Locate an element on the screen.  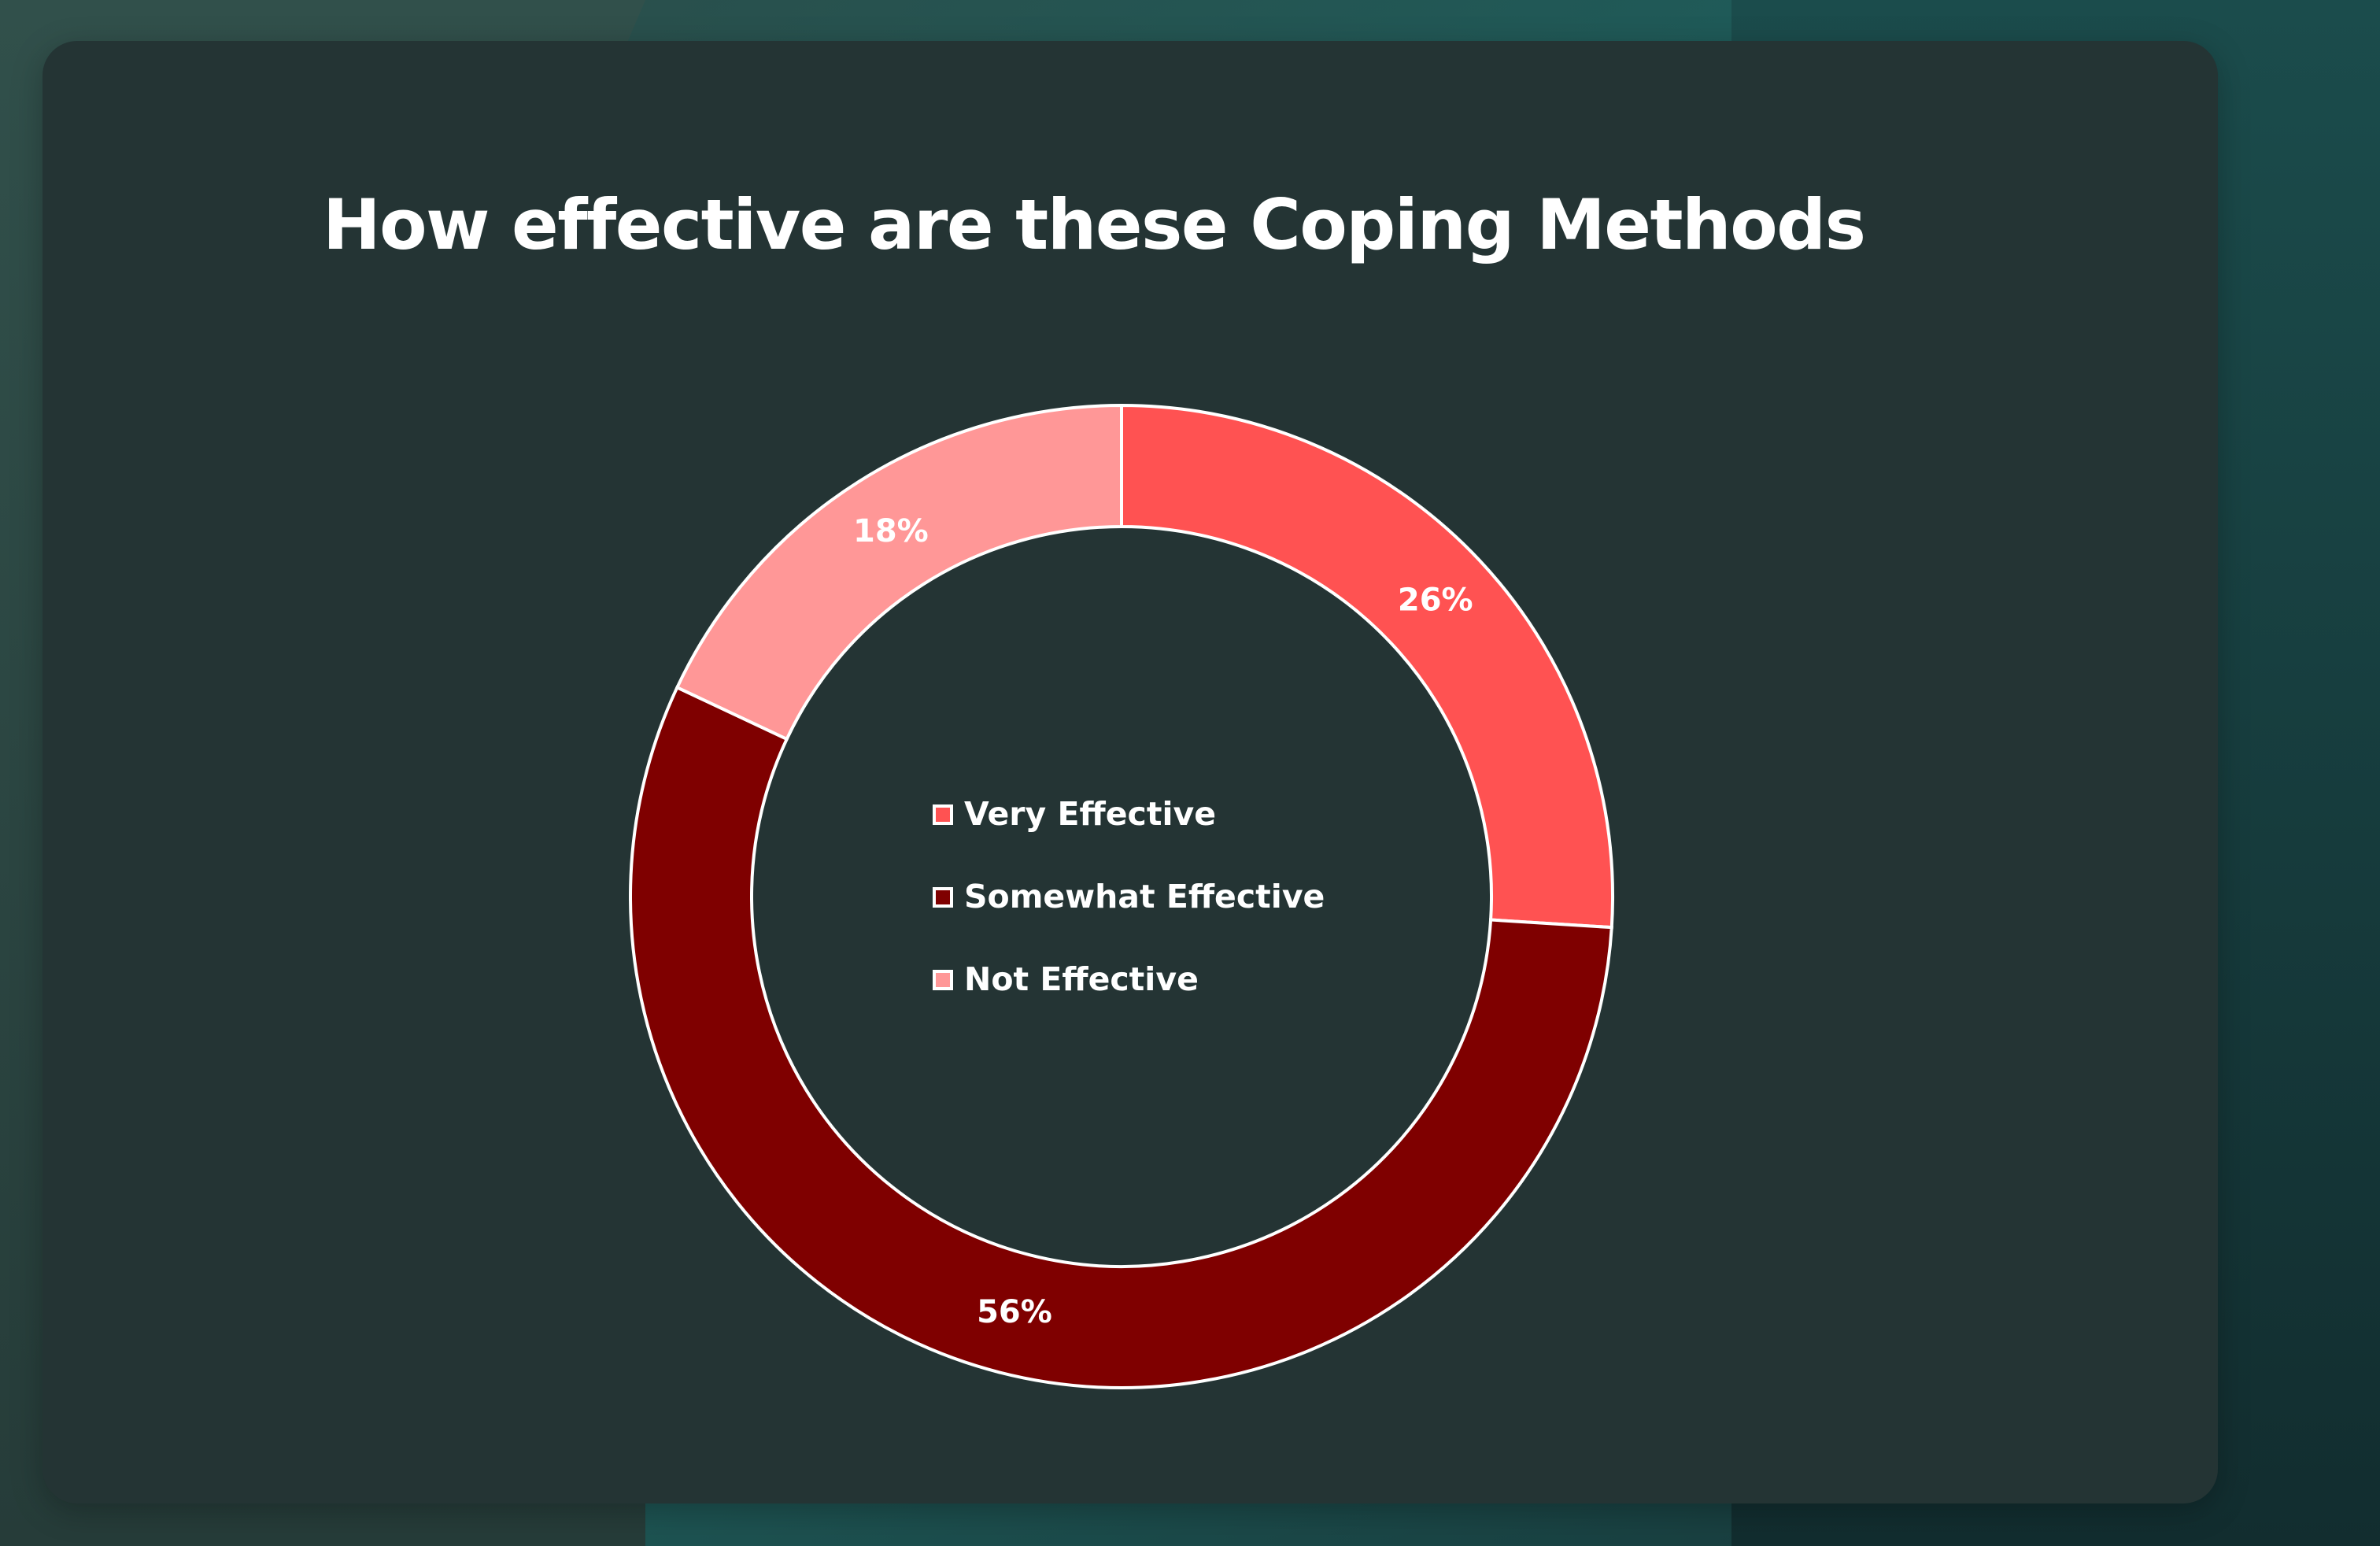
slice-very-effective is located at coordinates (1367, 666).